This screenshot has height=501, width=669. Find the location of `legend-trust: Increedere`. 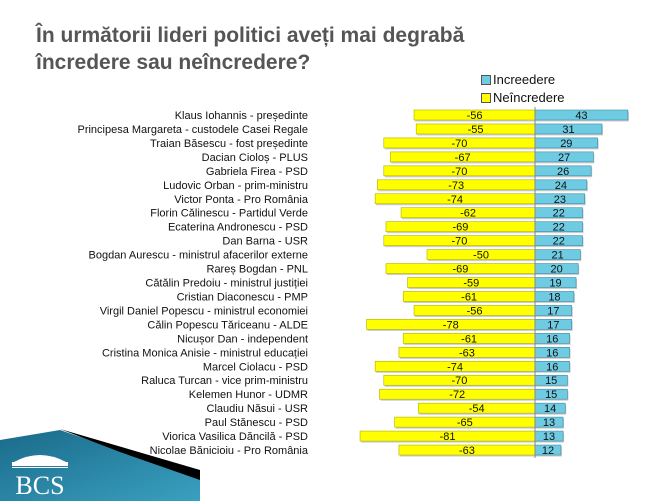

legend-trust: Increedere is located at coordinates (518, 79).